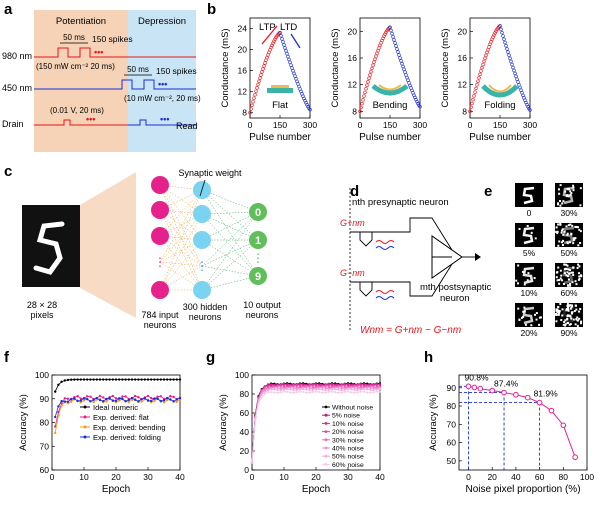  What do you see at coordinates (568, 253) in the screenshot?
I see `e-noise-label: 50%` at bounding box center [568, 253].